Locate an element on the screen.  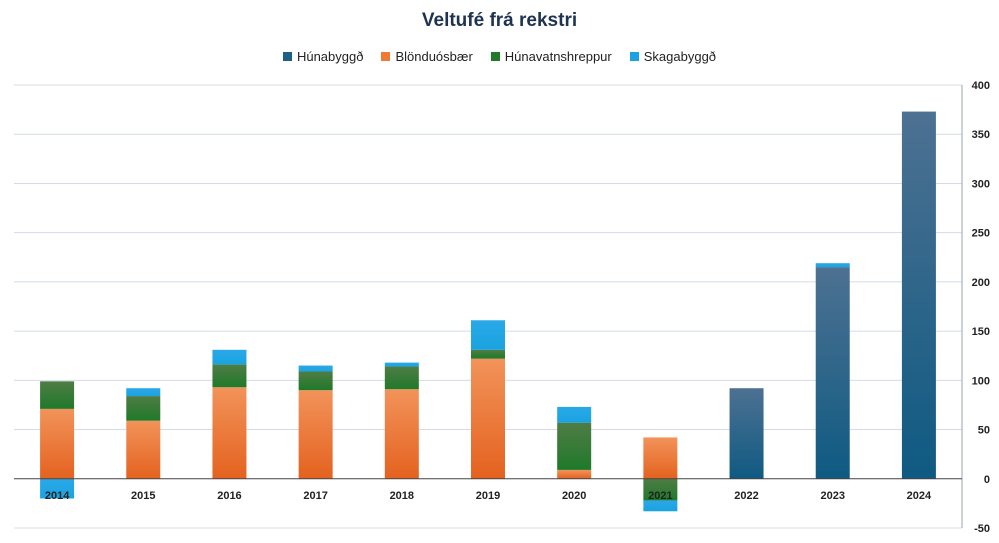
y-tick-label: 50 is located at coordinates (984, 431).